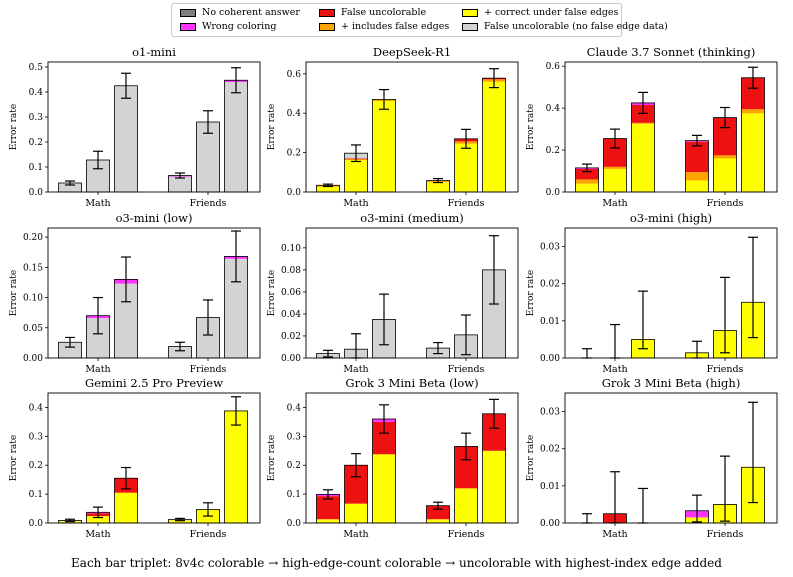 This screenshot has height=577, width=793. What do you see at coordinates (239, 26) in the screenshot?
I see `legend-label: Wrong coloring` at bounding box center [239, 26].